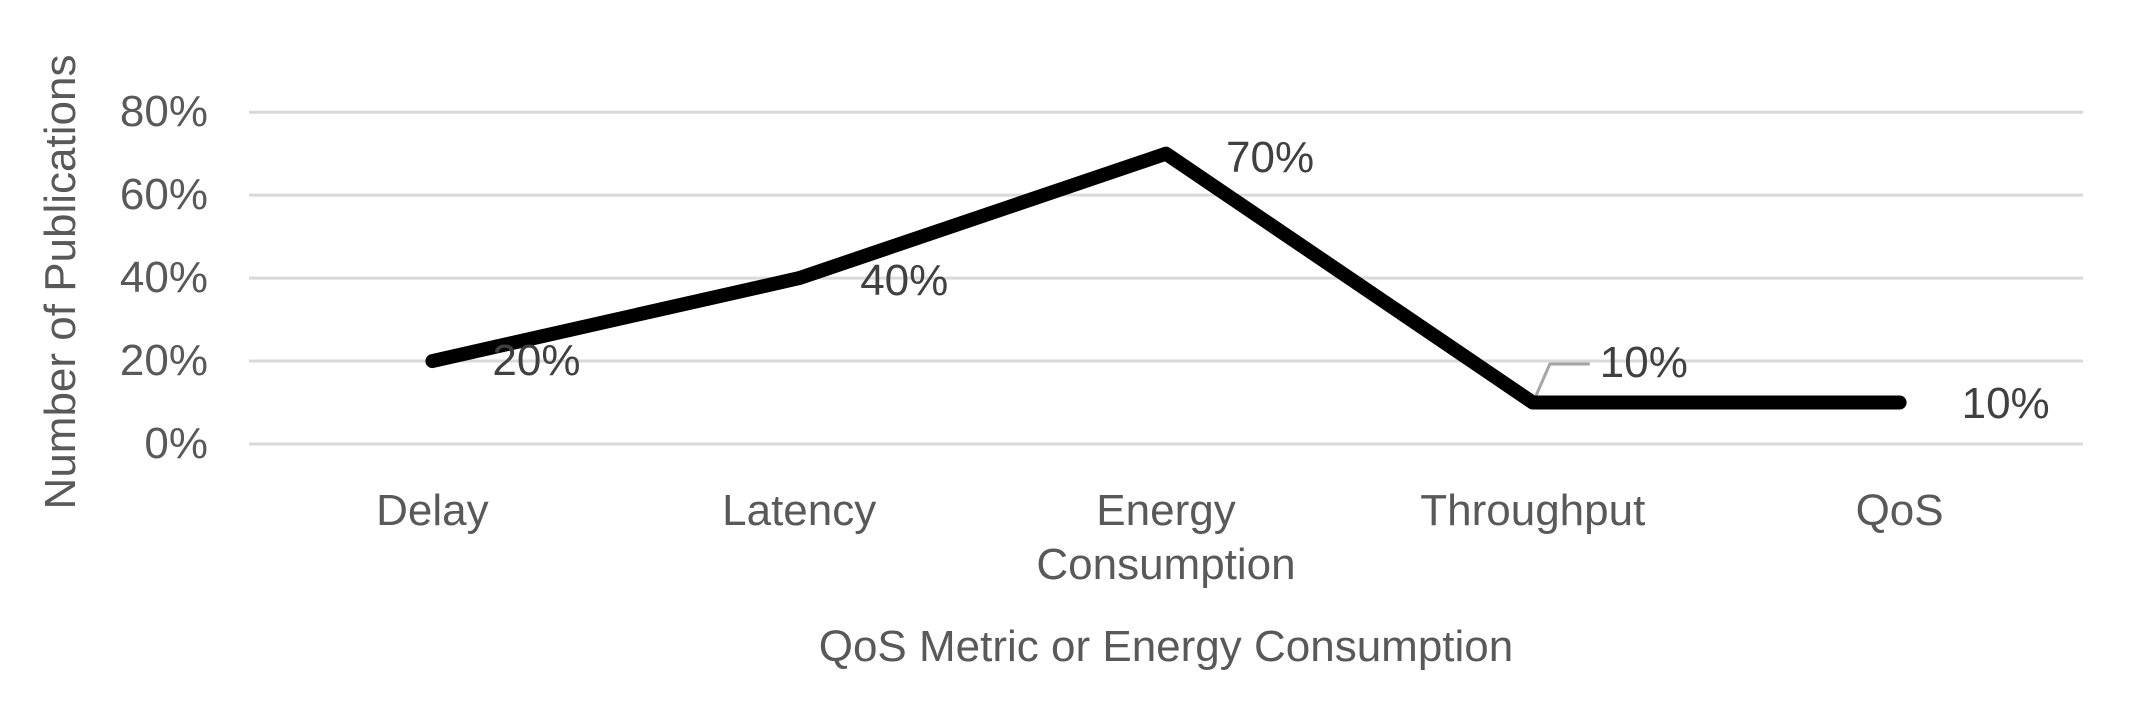 This screenshot has width=2134, height=701. I want to click on data-label: 20%, so click(536, 361).